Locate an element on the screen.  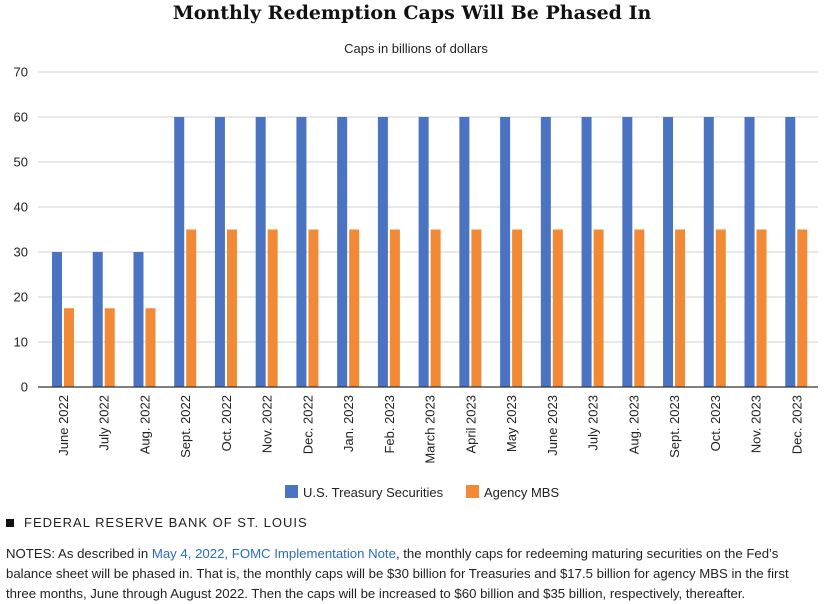
square-bullet-icon is located at coordinates (10, 522).